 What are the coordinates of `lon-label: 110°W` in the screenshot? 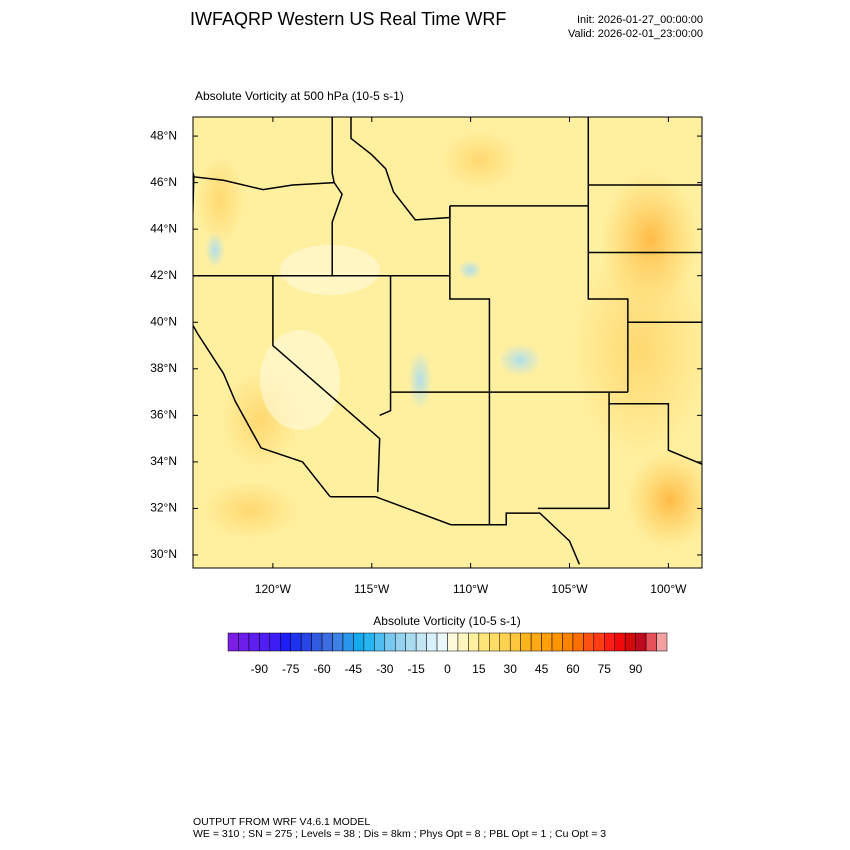 It's located at (471, 589).